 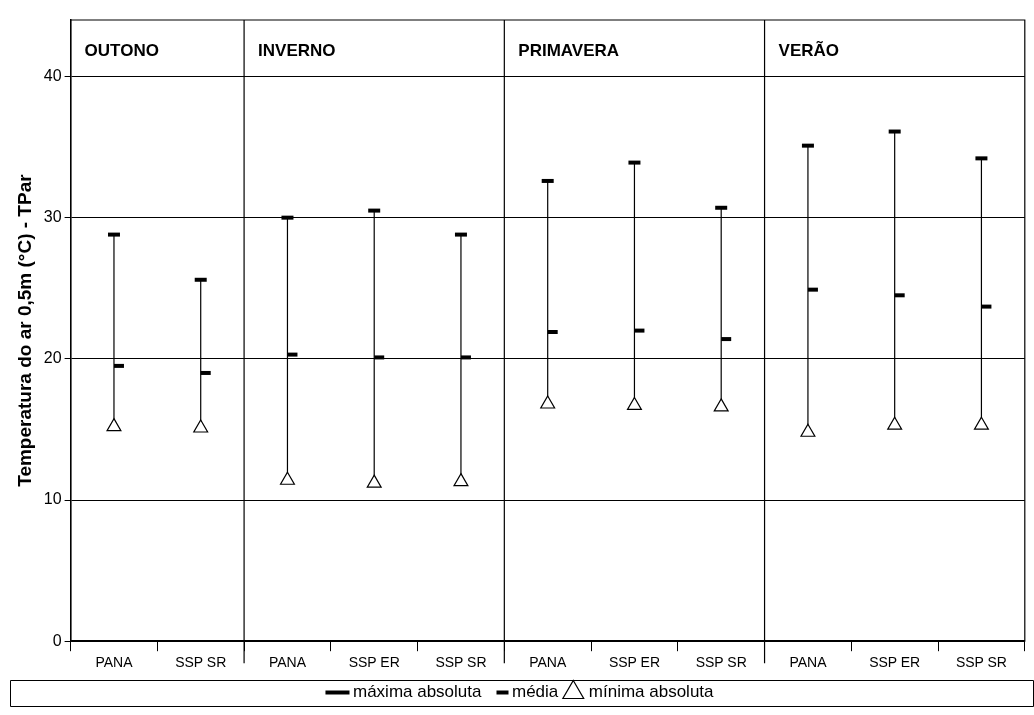 What do you see at coordinates (52, 499) in the screenshot?
I see `y-tick-label: 10` at bounding box center [52, 499].